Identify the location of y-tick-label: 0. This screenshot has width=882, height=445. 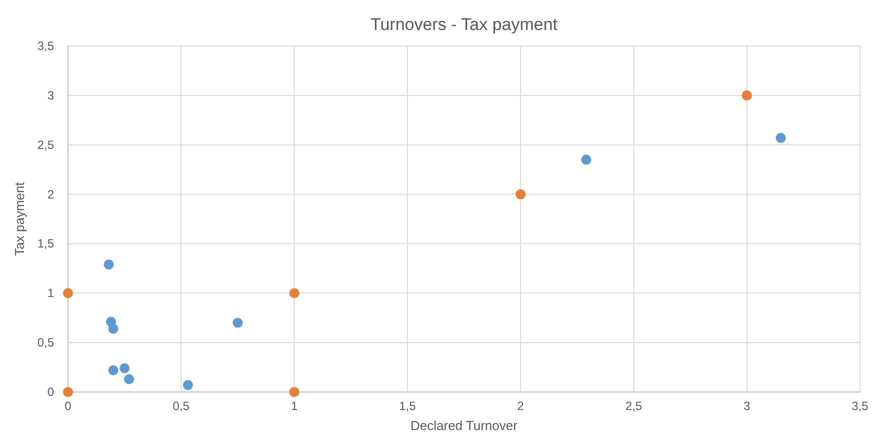
(50, 392).